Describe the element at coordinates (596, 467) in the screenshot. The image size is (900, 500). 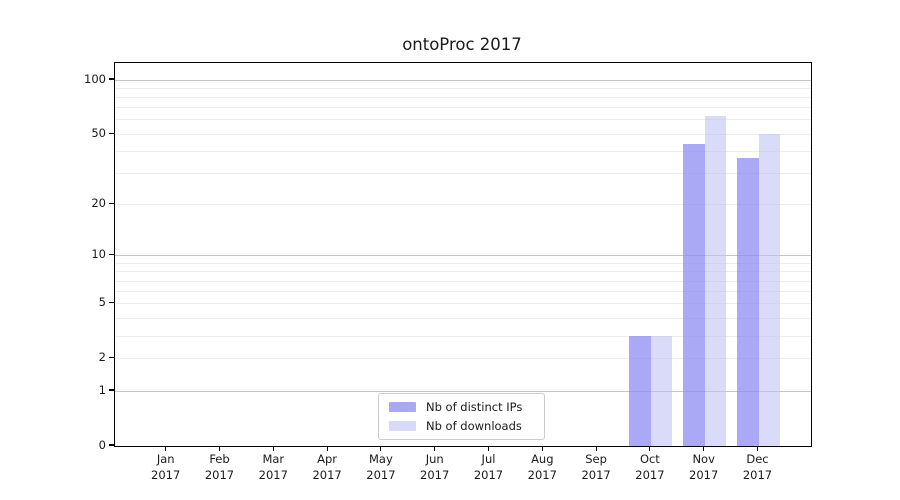
I see `x-axis-tick-label-sep: Sep 2017` at that location.